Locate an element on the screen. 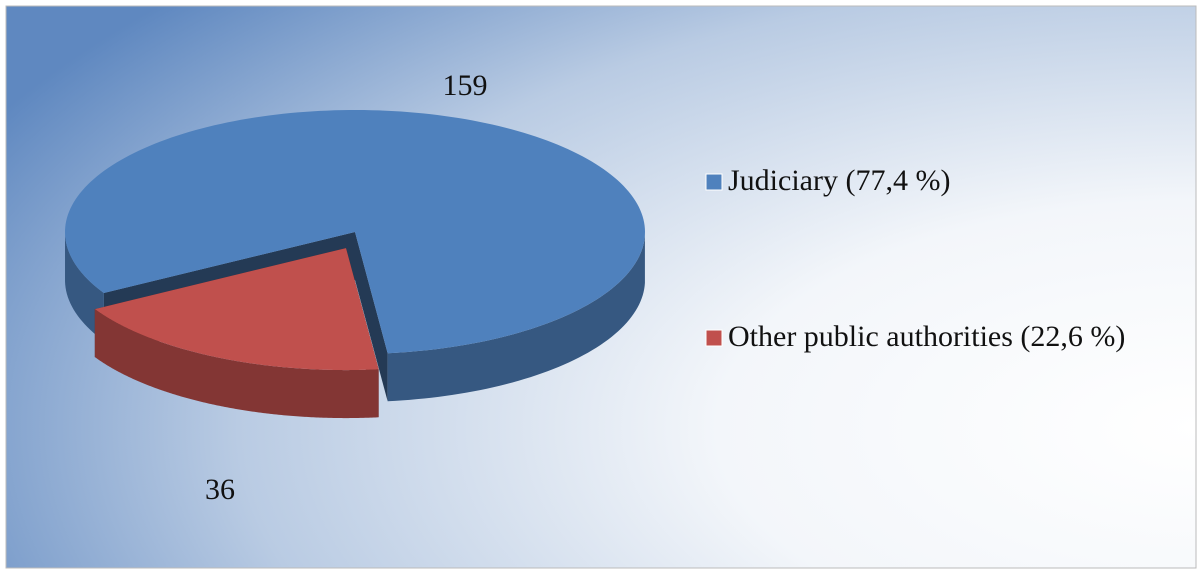 The image size is (1203, 579). slice-wall is located at coordinates (371, 317).